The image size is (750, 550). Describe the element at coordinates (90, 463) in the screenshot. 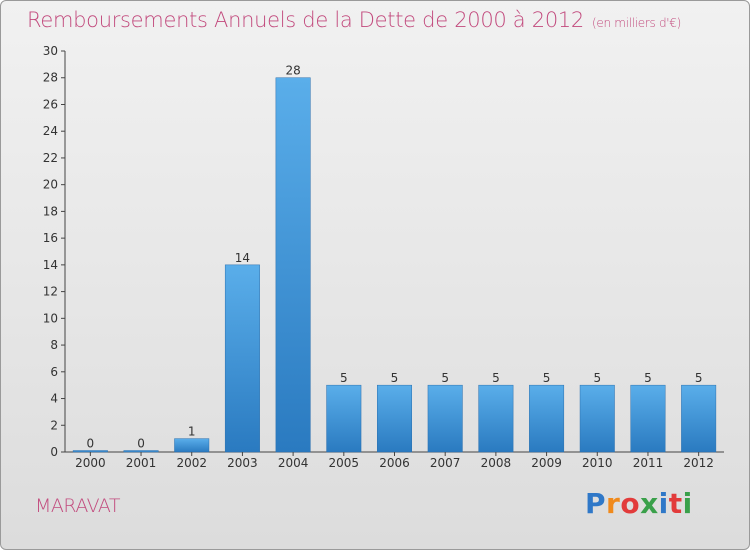

I see `x-tick-label: 2000` at that location.